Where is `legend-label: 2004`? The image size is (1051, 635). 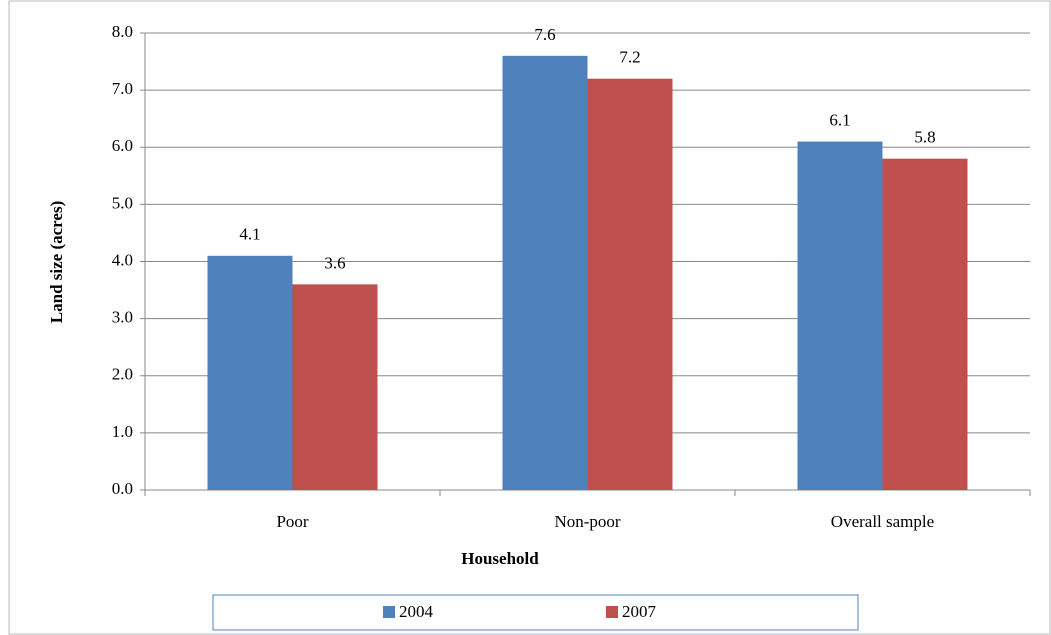 legend-label: 2004 is located at coordinates (416, 611).